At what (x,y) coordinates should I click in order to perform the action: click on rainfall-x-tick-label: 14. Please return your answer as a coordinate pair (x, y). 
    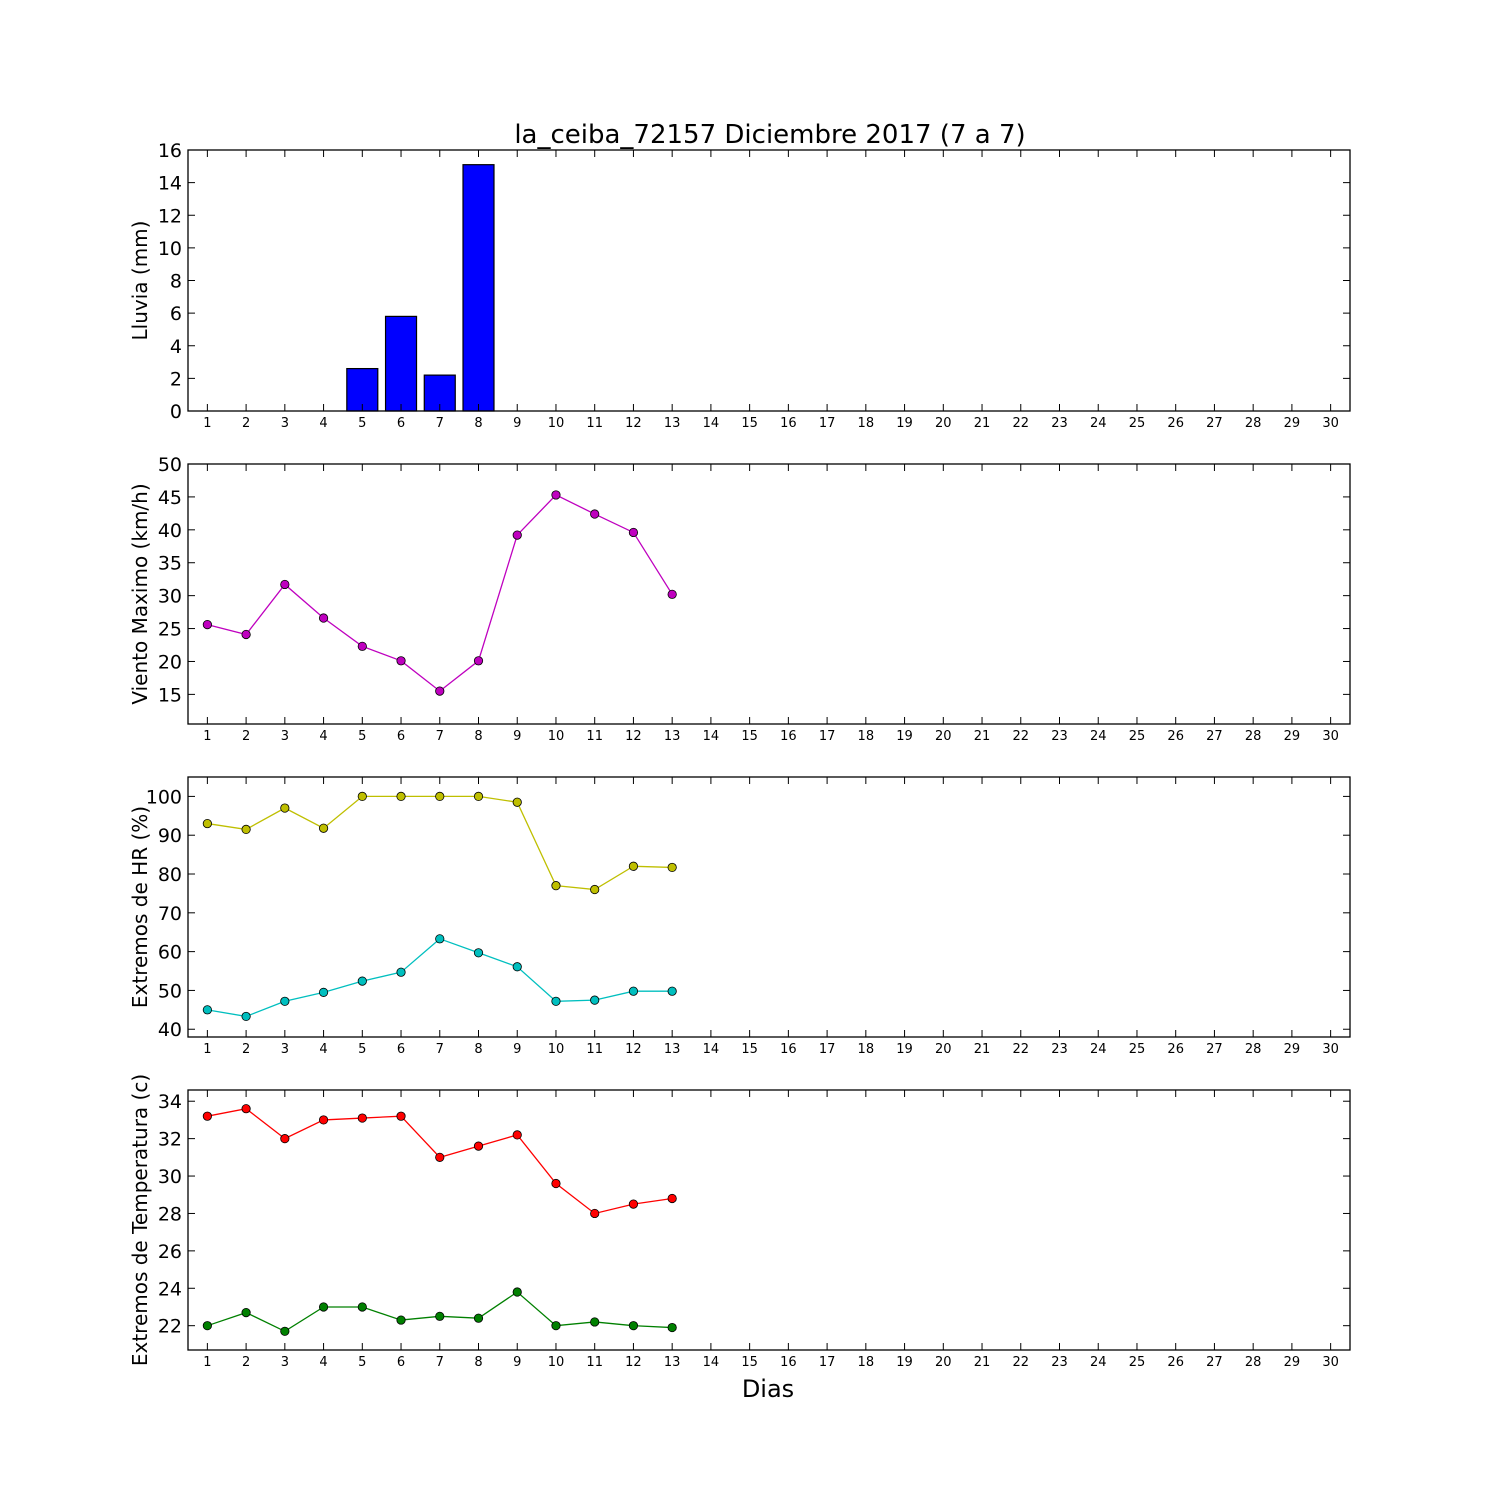
    Looking at the image, I should click on (711, 423).